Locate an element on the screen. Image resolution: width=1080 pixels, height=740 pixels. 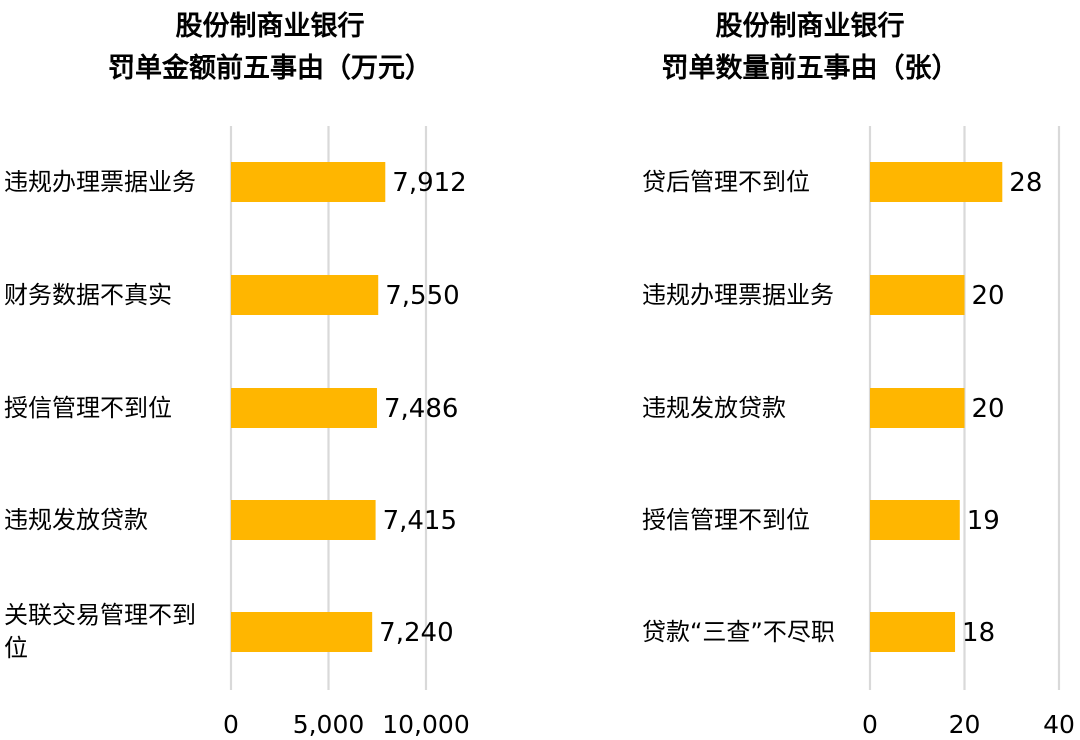
chart-title-line-2: 罚单数量前五事由（张） is located at coordinates (810, 68).